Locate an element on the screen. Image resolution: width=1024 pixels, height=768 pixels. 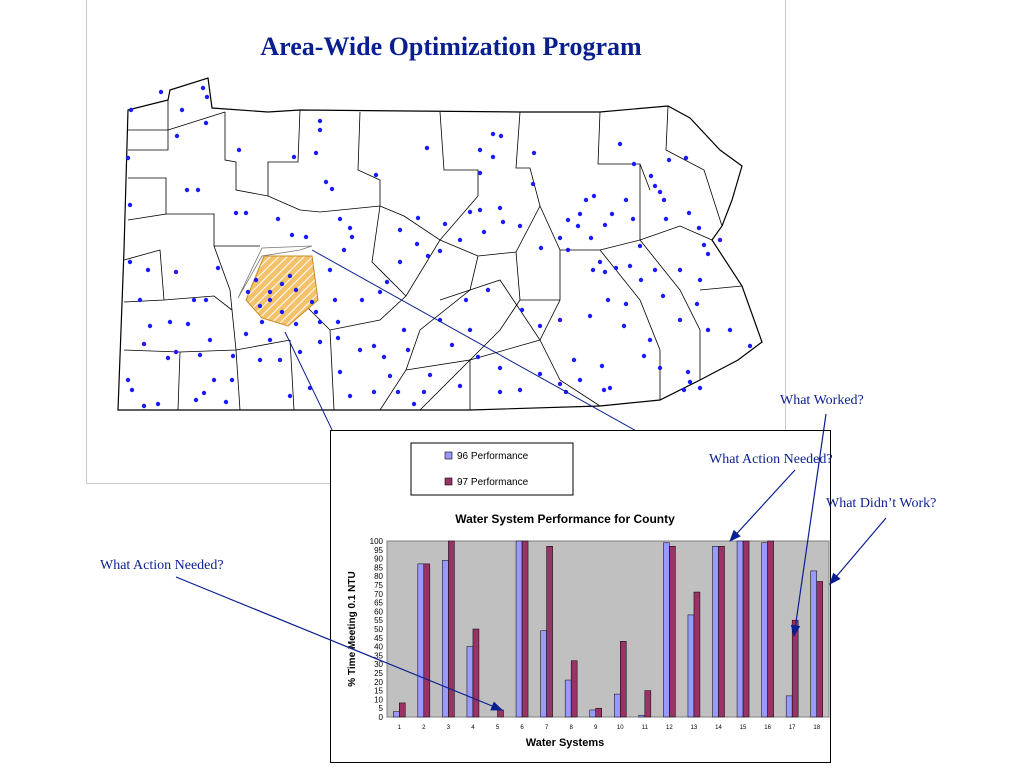
y-tick-label: 55 is located at coordinates (378, 620).